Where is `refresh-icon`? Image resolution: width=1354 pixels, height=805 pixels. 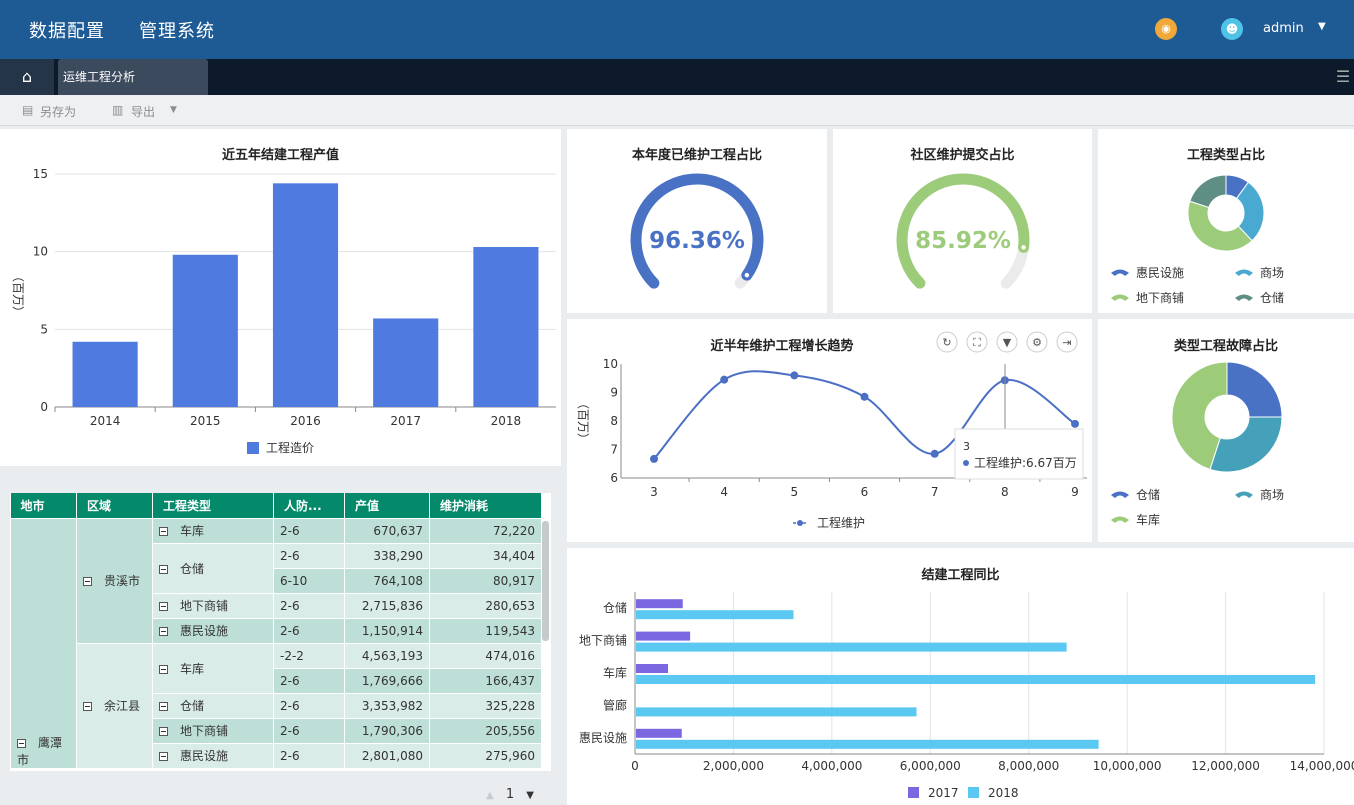
refresh-icon is located at coordinates (947, 342).